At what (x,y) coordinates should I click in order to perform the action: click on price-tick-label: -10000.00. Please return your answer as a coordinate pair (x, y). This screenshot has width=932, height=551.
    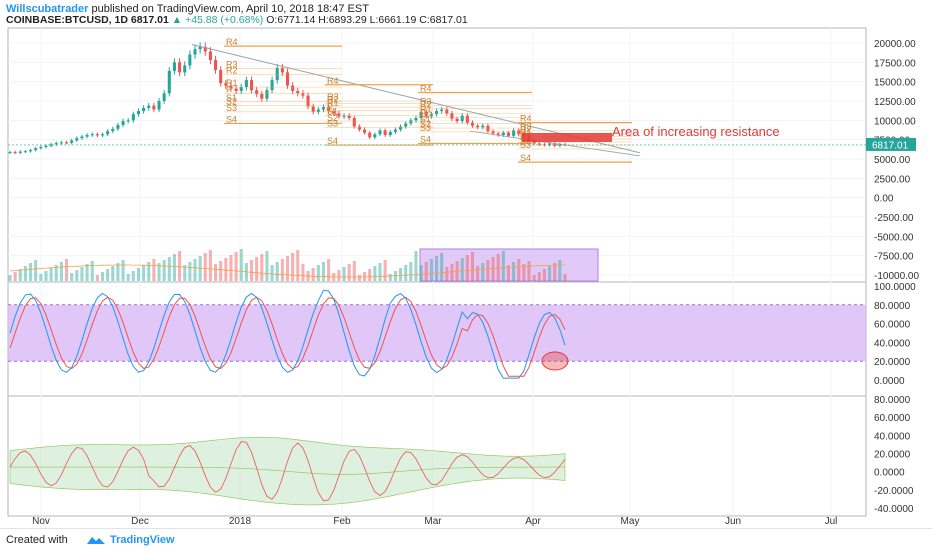
    Looking at the image, I should click on (896, 276).